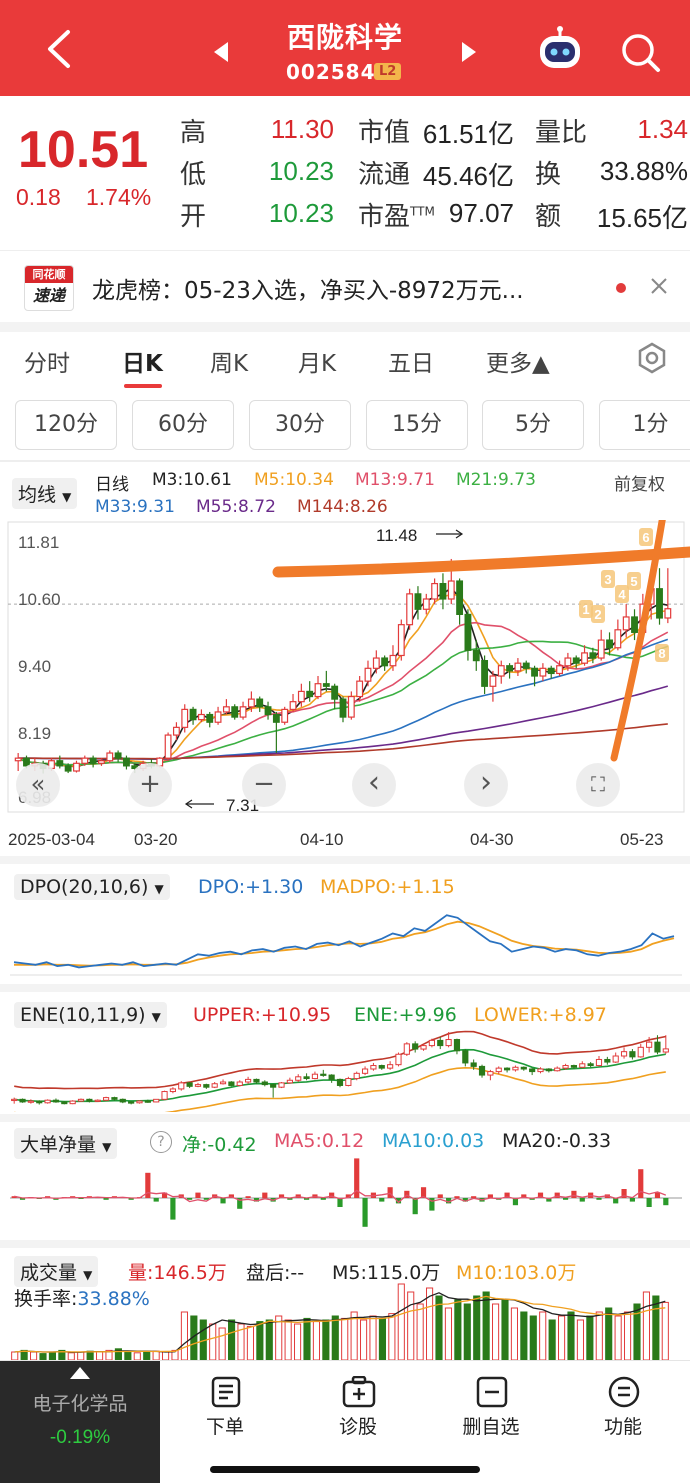 Image resolution: width=690 pixels, height=1483 pixels. I want to click on dpo-indicator-chart, so click(346, 942).